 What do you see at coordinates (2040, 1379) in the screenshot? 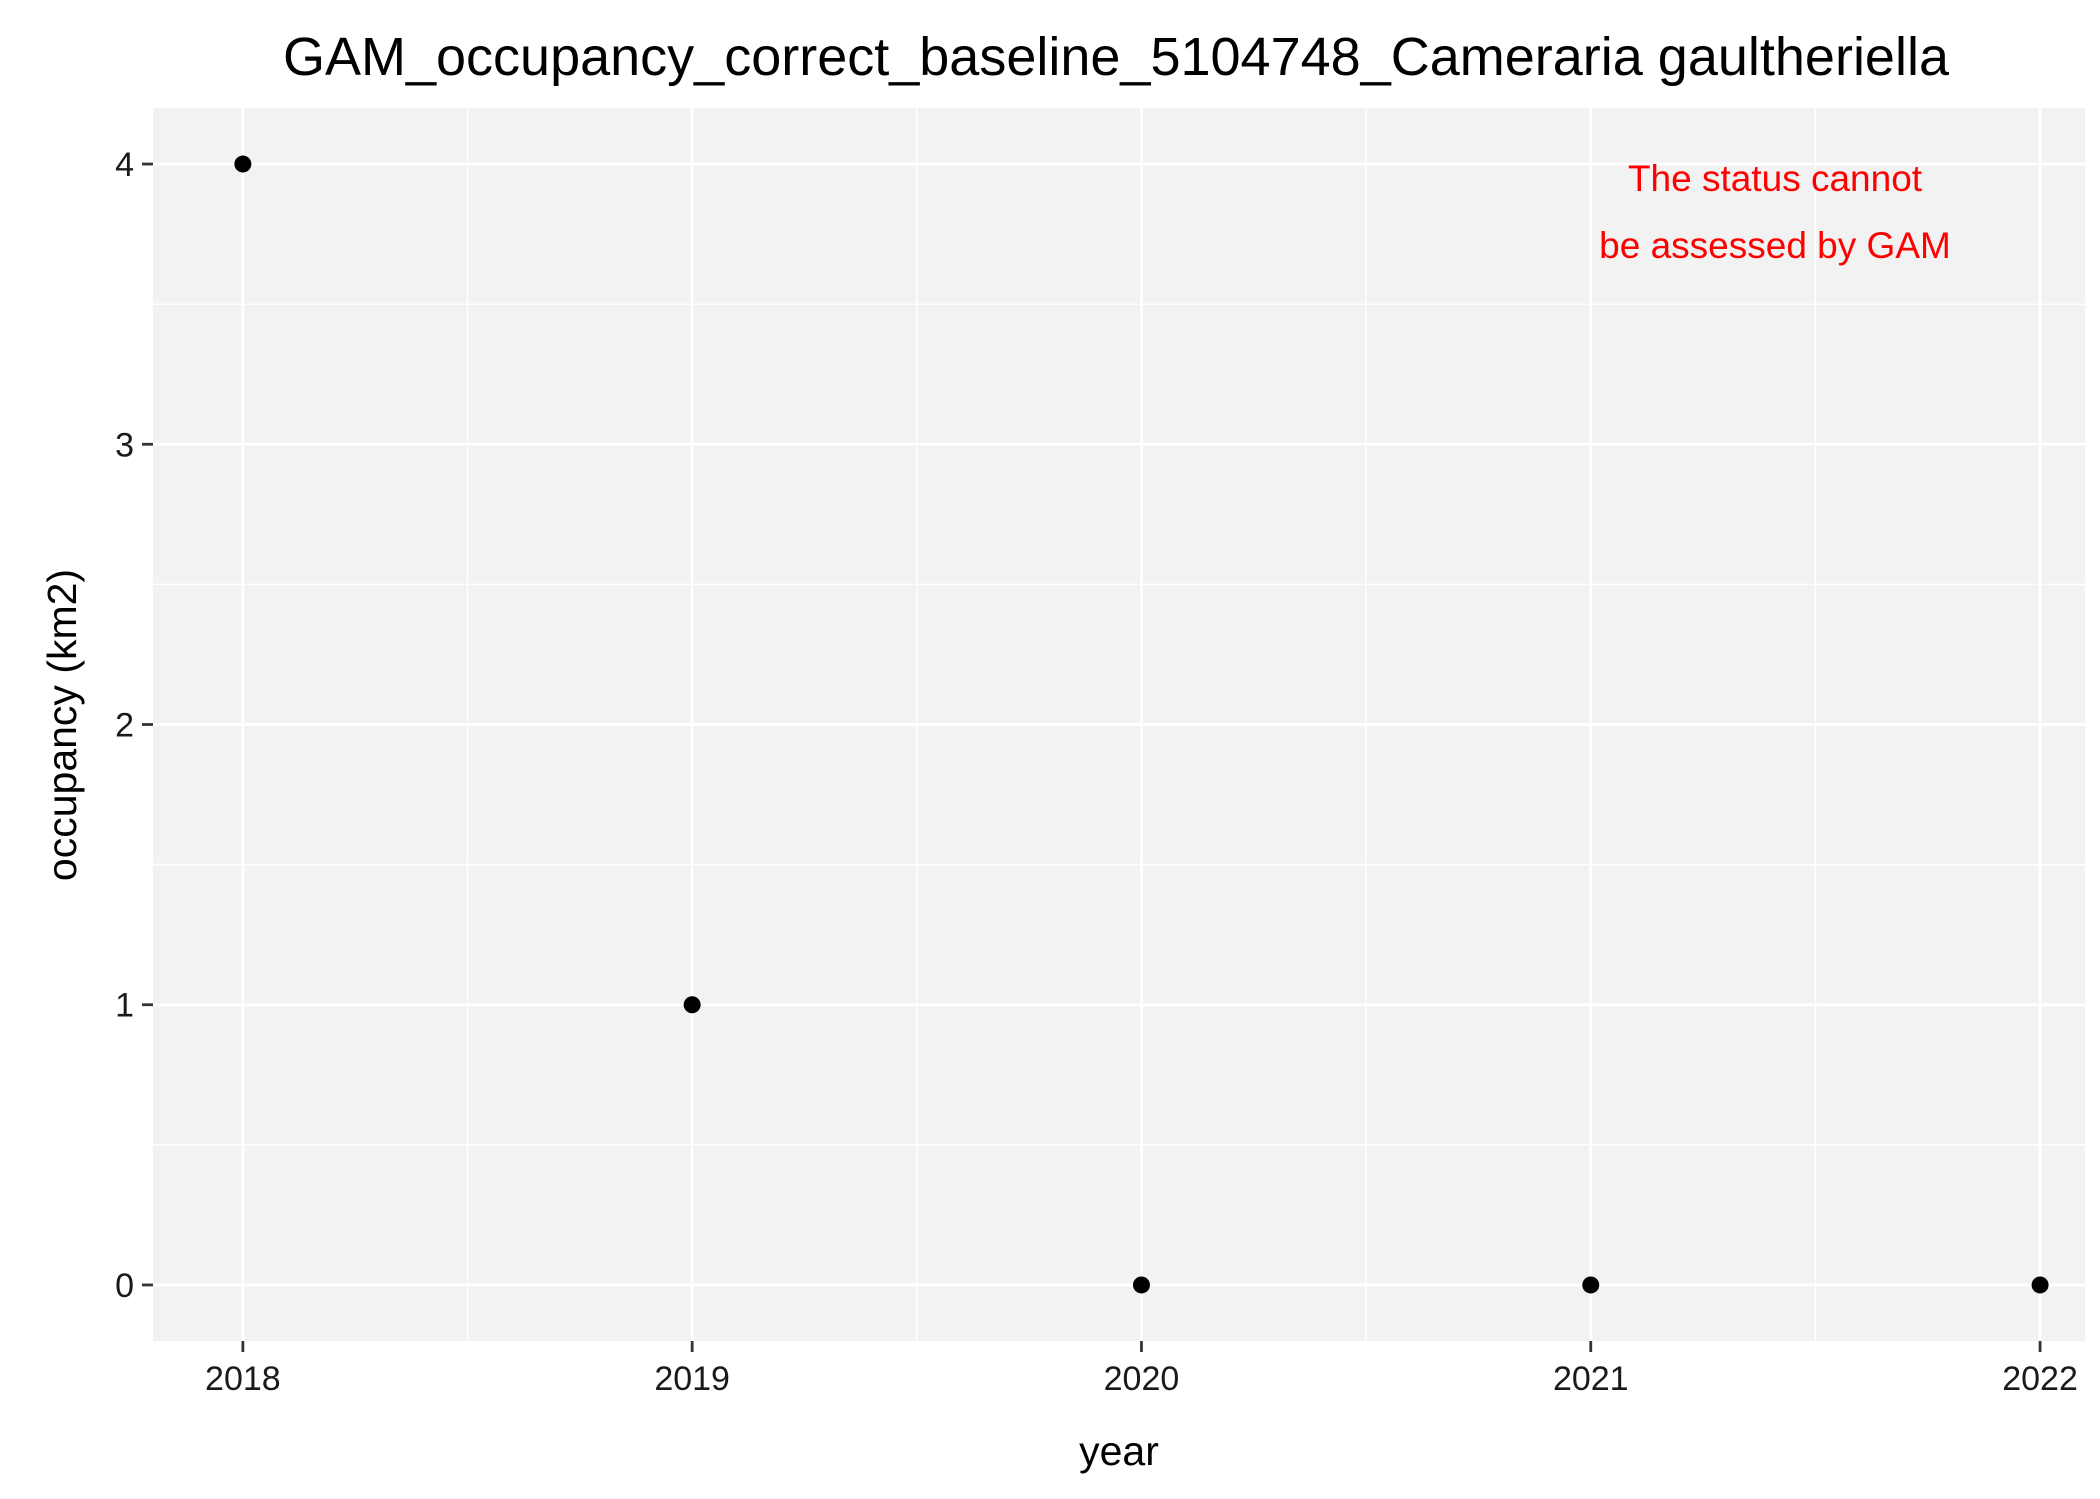
I see `x-tick-label: 2022` at bounding box center [2040, 1379].